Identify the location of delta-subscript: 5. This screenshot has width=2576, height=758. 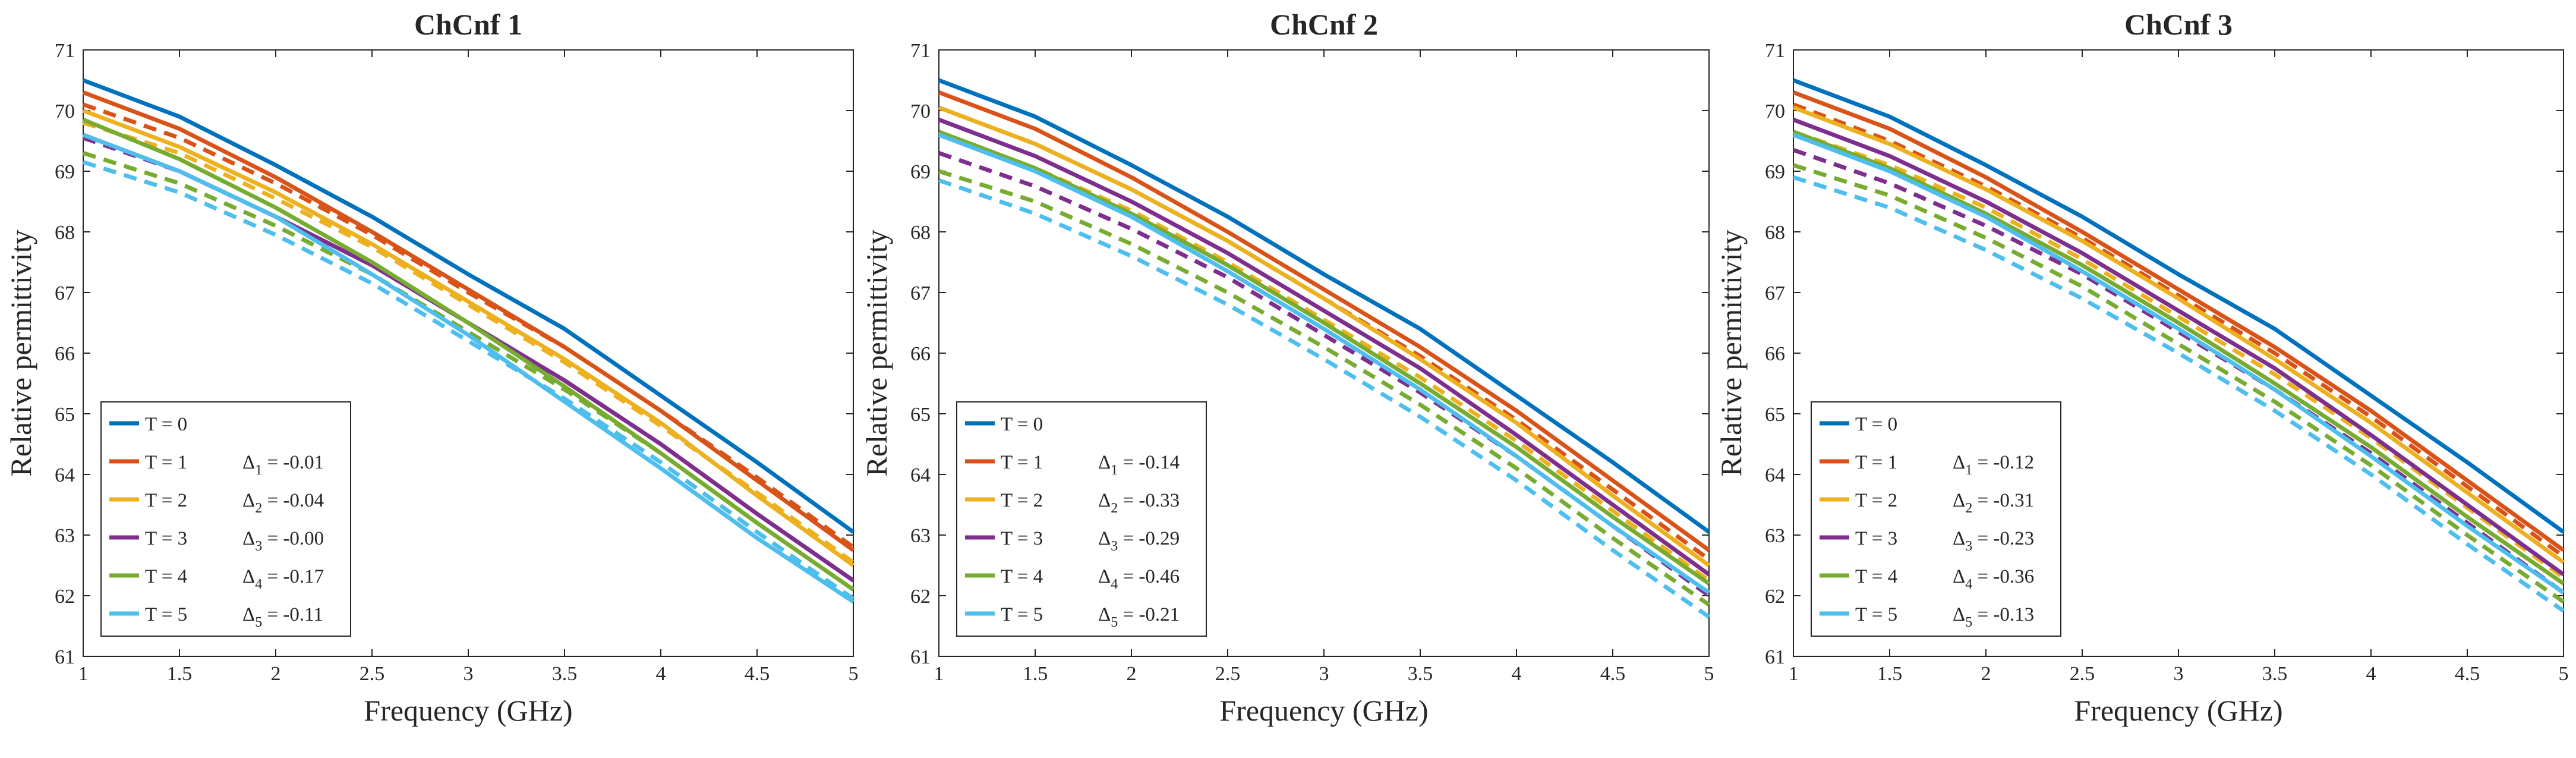
(1114, 622).